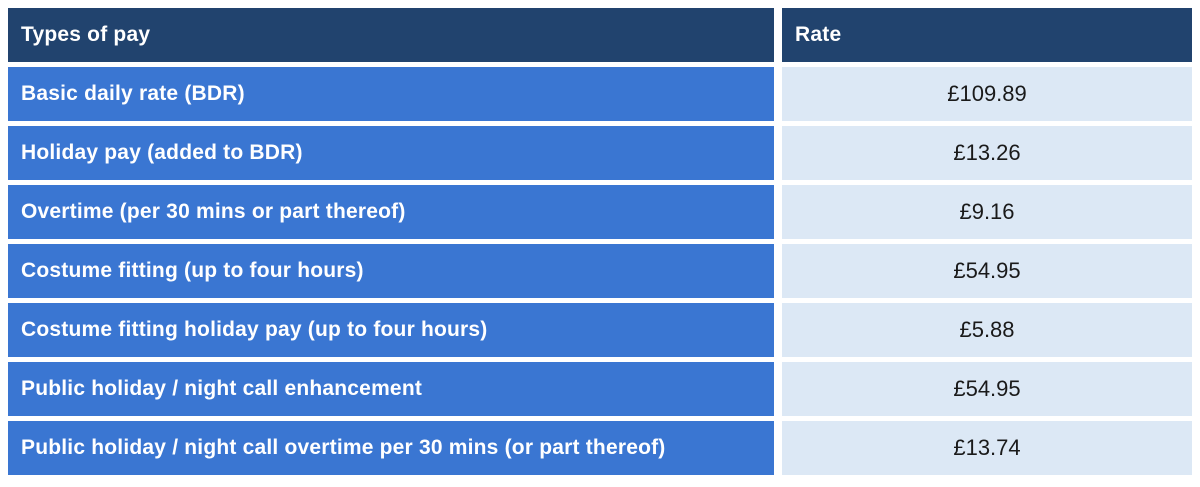 The image size is (1200, 487). Describe the element at coordinates (987, 153) in the screenshot. I see `rate-value-cell: £13.26` at that location.